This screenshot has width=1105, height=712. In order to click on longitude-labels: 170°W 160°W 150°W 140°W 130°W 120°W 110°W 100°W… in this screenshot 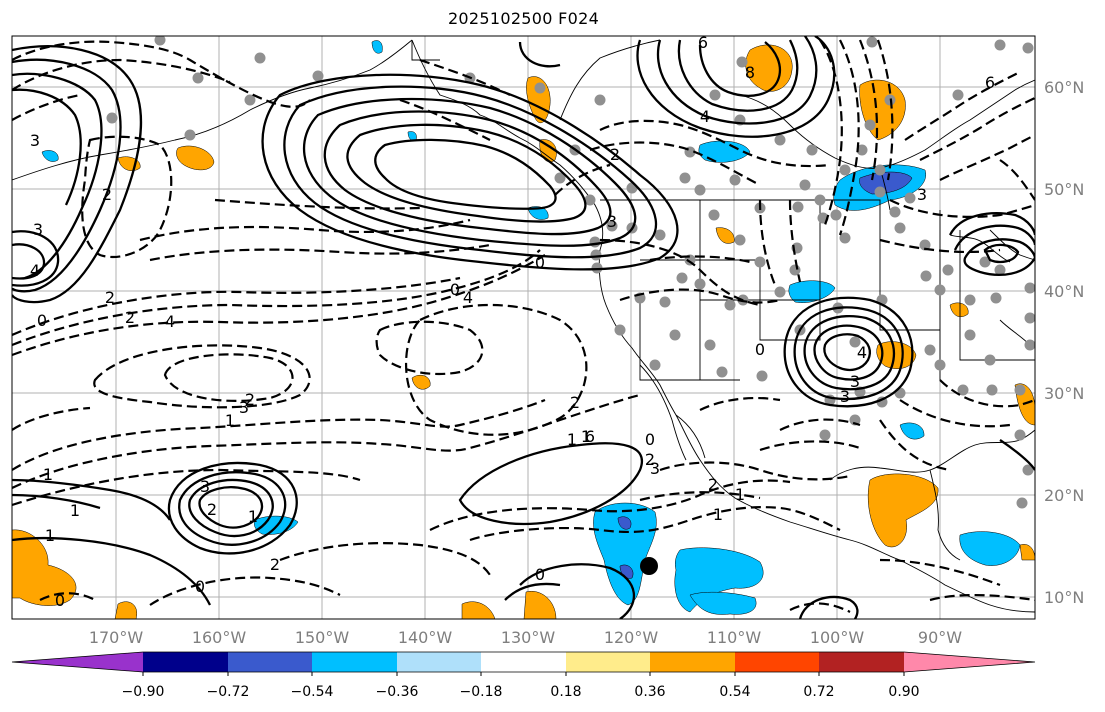, I will do `click(525, 637)`.